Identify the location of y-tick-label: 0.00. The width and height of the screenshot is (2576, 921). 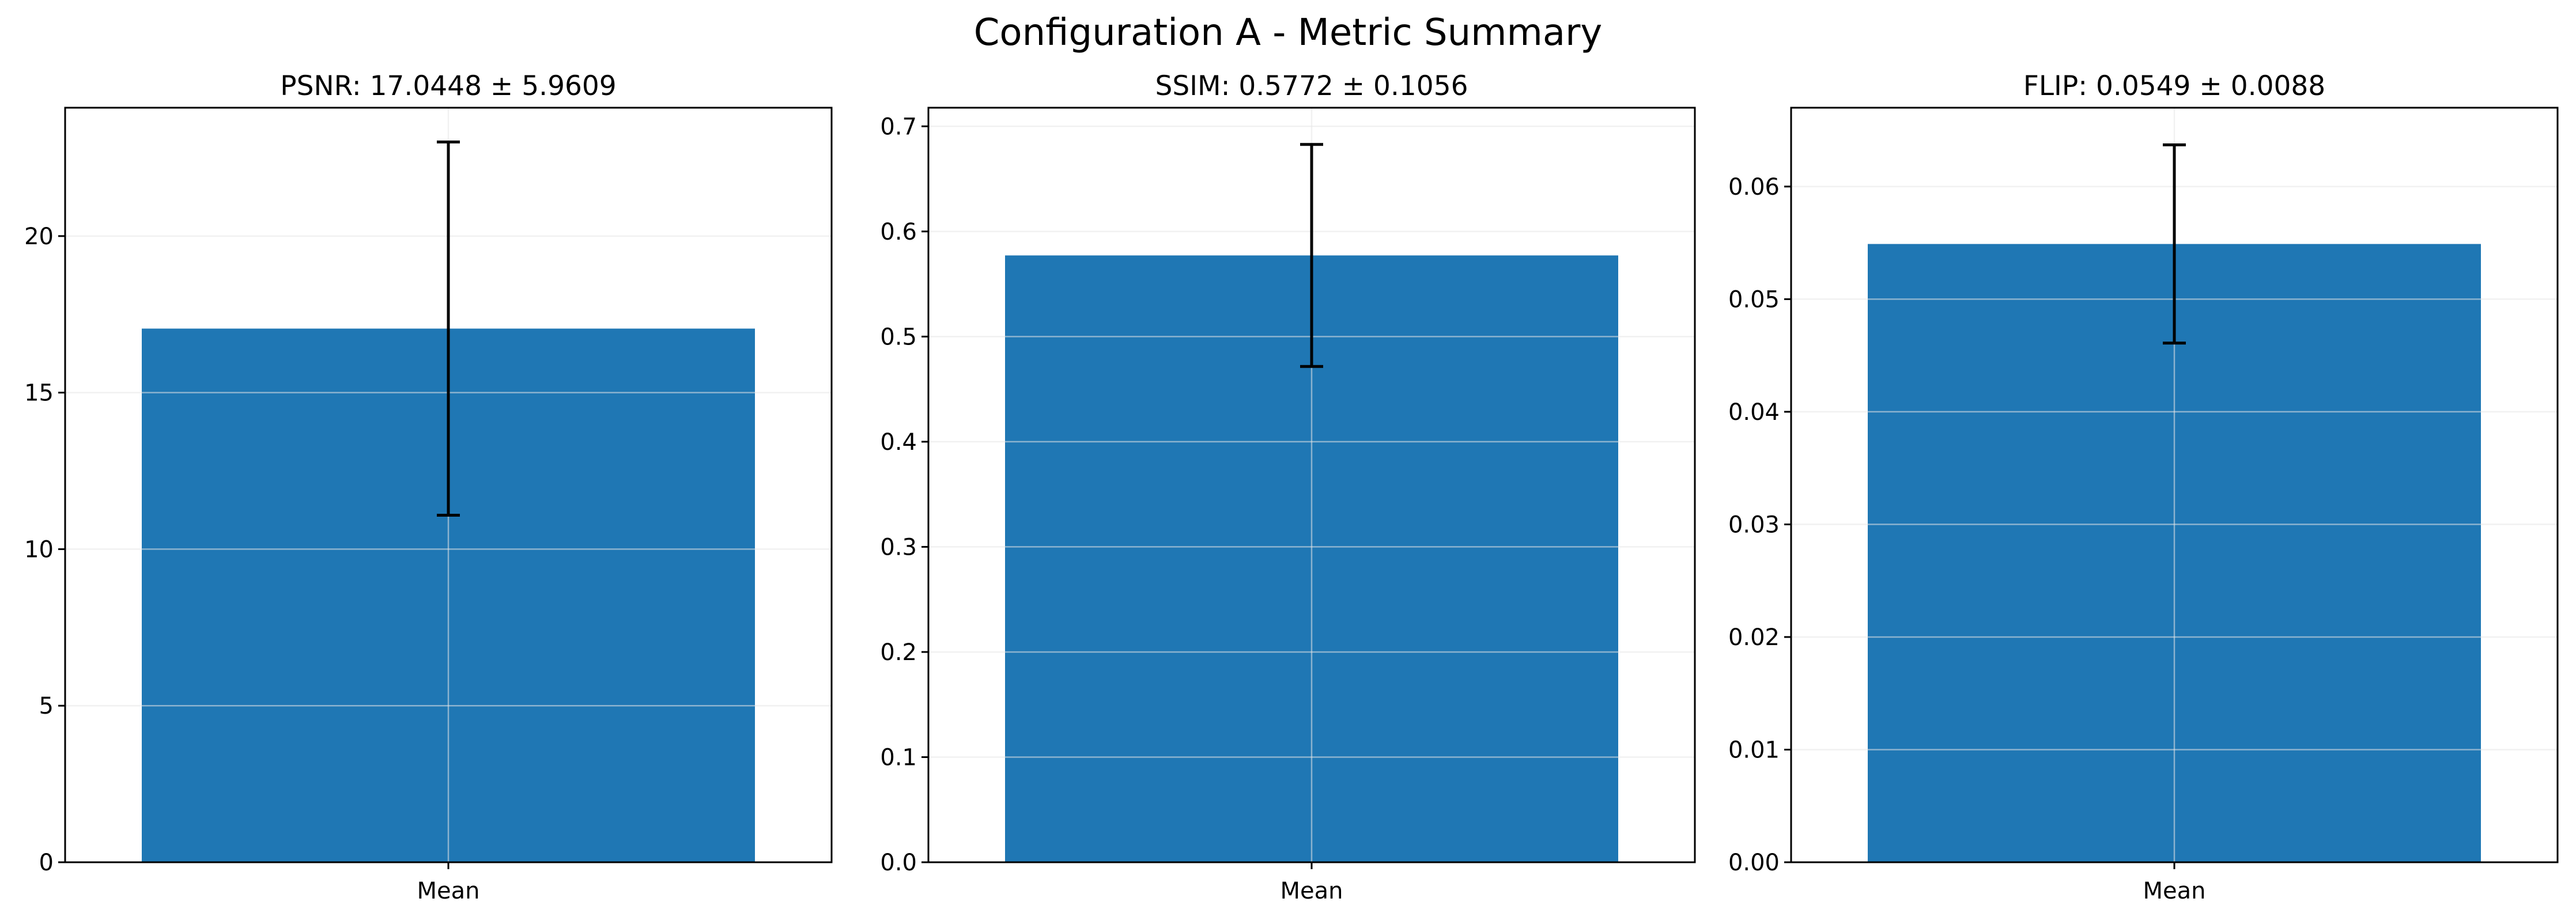
(1754, 863).